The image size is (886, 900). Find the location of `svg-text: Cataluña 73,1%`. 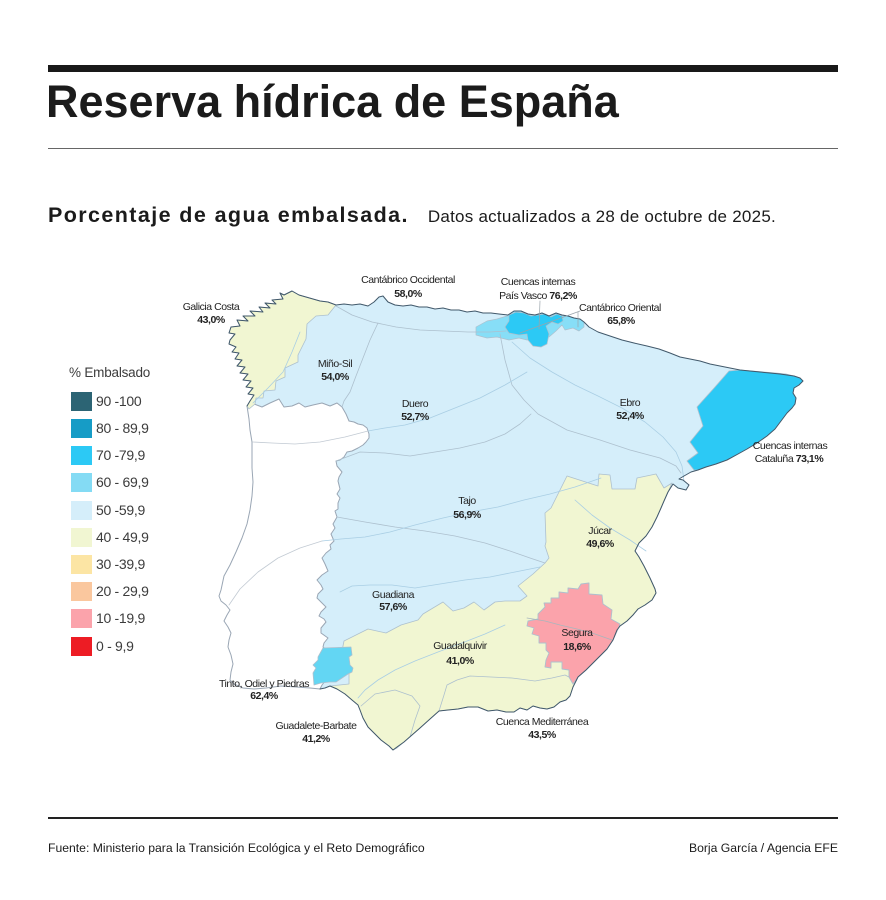

svg-text: Cataluña 73,1% is located at coordinates (790, 459).